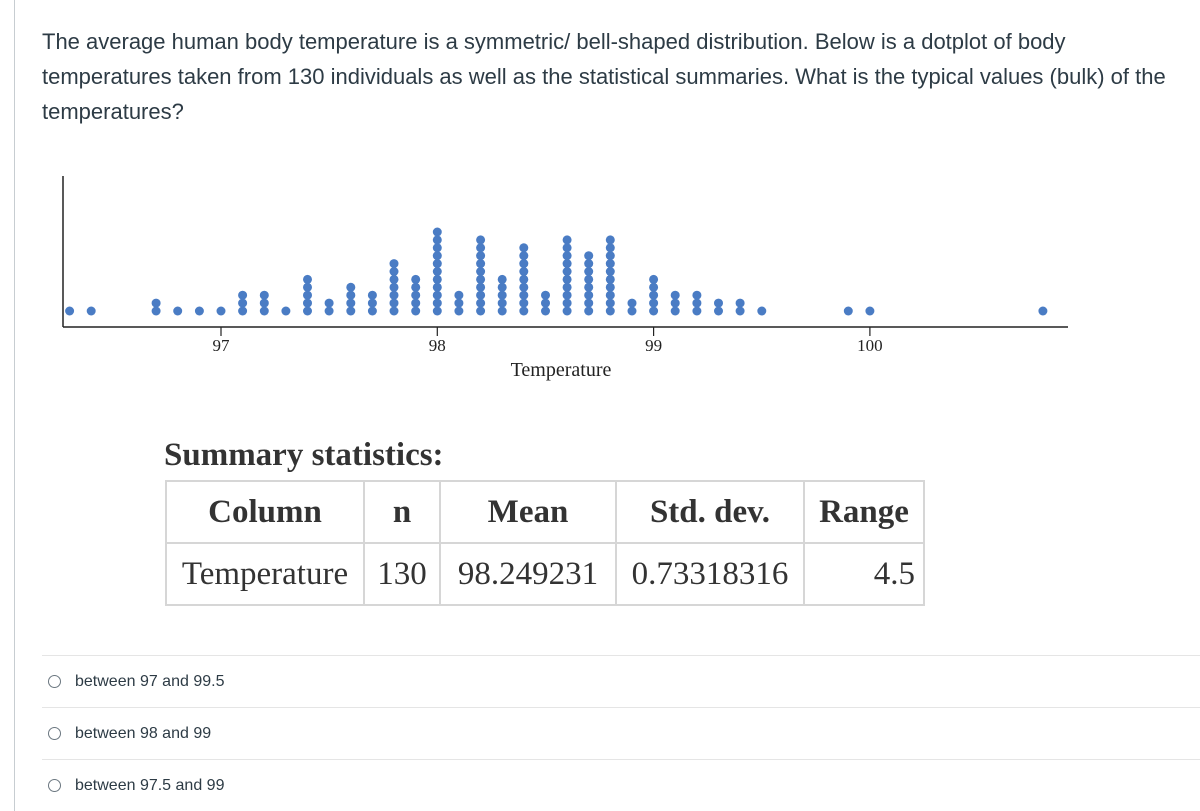 The height and width of the screenshot is (811, 1200). What do you see at coordinates (150, 681) in the screenshot?
I see `answer-label: between 97 and 99.5` at bounding box center [150, 681].